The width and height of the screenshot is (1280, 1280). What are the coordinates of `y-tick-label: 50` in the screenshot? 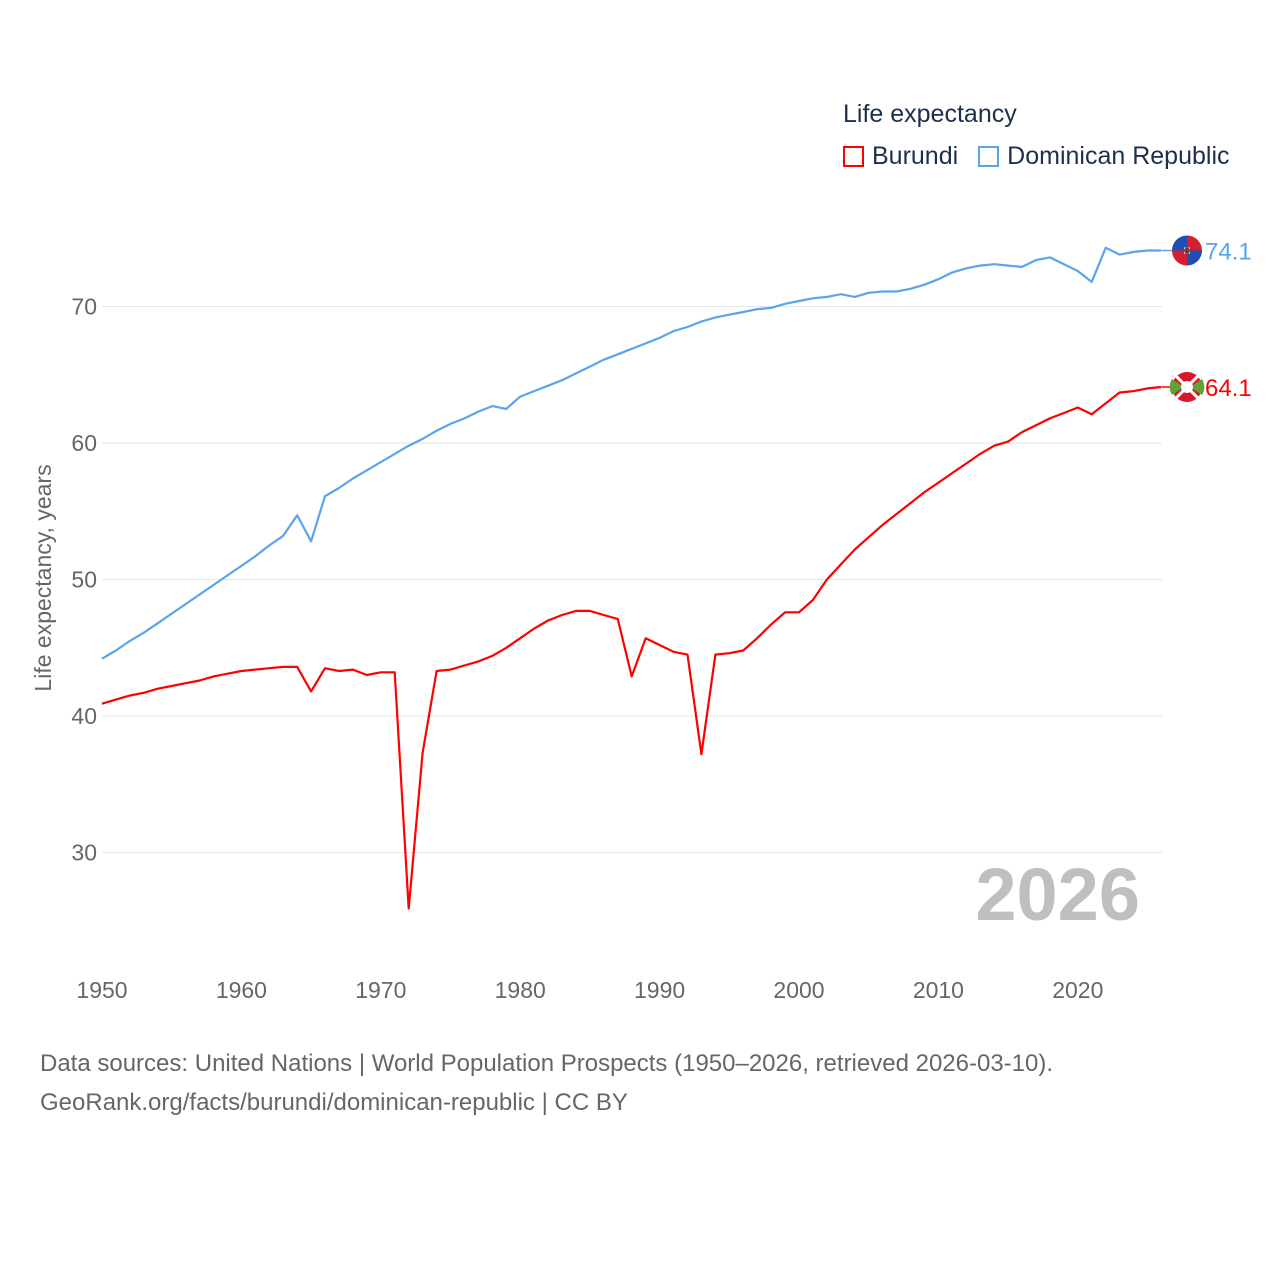 It's located at (84, 580).